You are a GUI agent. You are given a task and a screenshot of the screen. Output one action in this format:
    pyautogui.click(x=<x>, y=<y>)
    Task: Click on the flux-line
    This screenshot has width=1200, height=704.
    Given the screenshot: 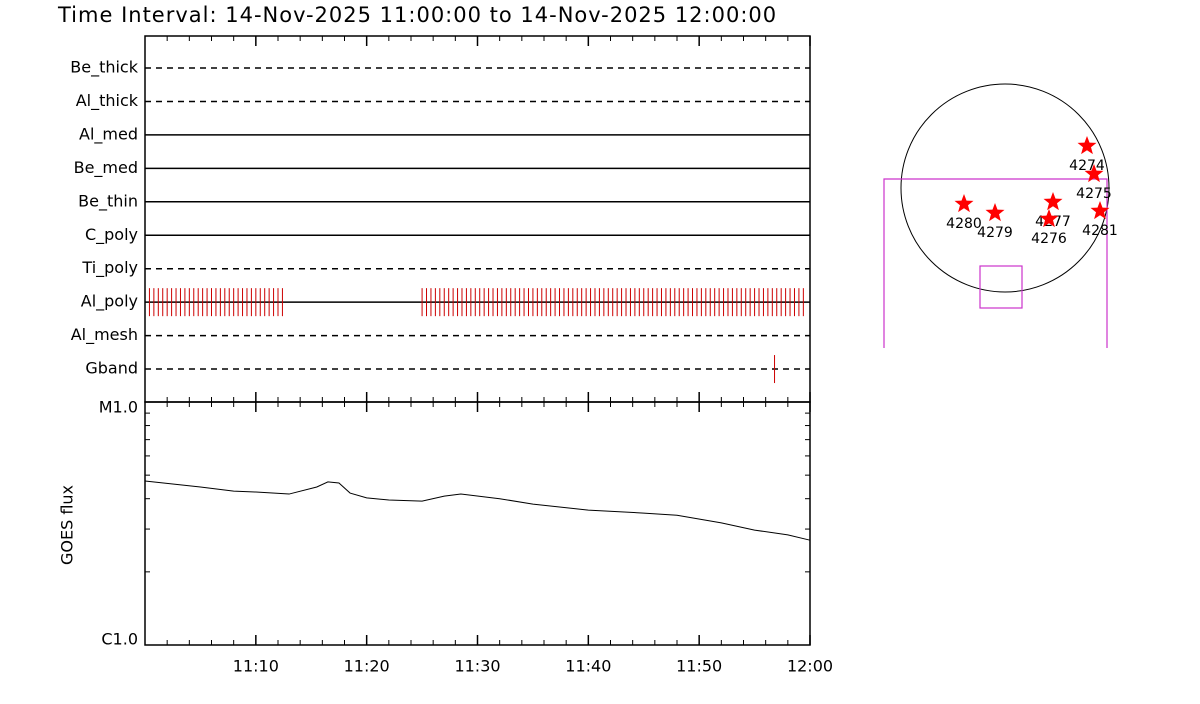 What is the action you would take?
    pyautogui.click(x=477, y=510)
    